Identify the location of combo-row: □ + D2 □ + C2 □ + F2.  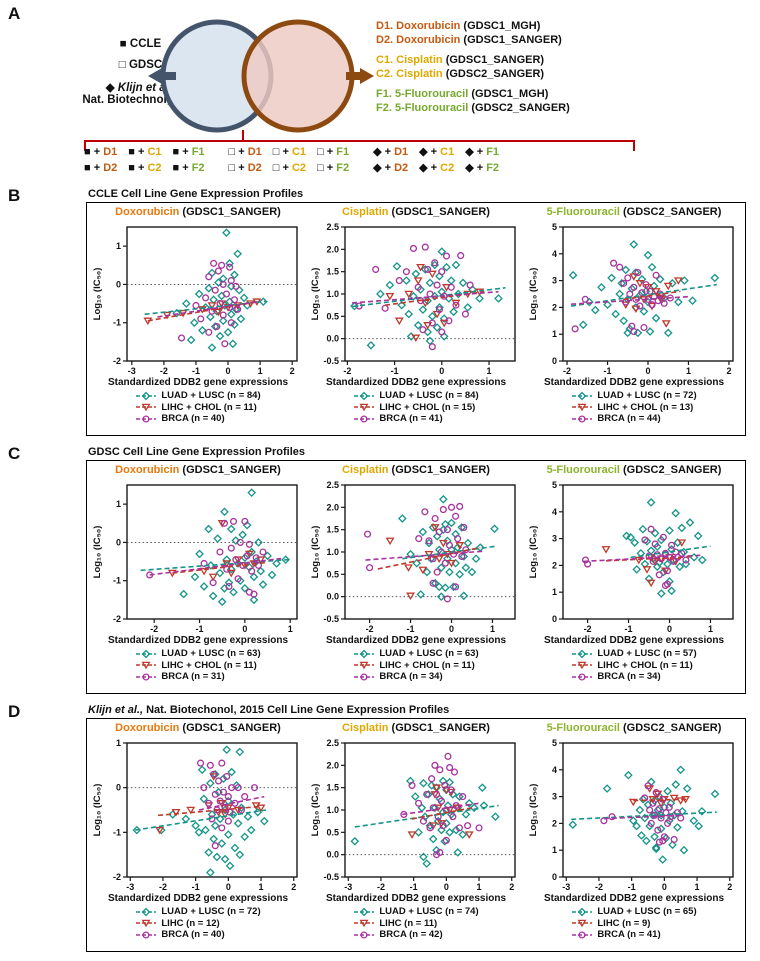
(289, 168).